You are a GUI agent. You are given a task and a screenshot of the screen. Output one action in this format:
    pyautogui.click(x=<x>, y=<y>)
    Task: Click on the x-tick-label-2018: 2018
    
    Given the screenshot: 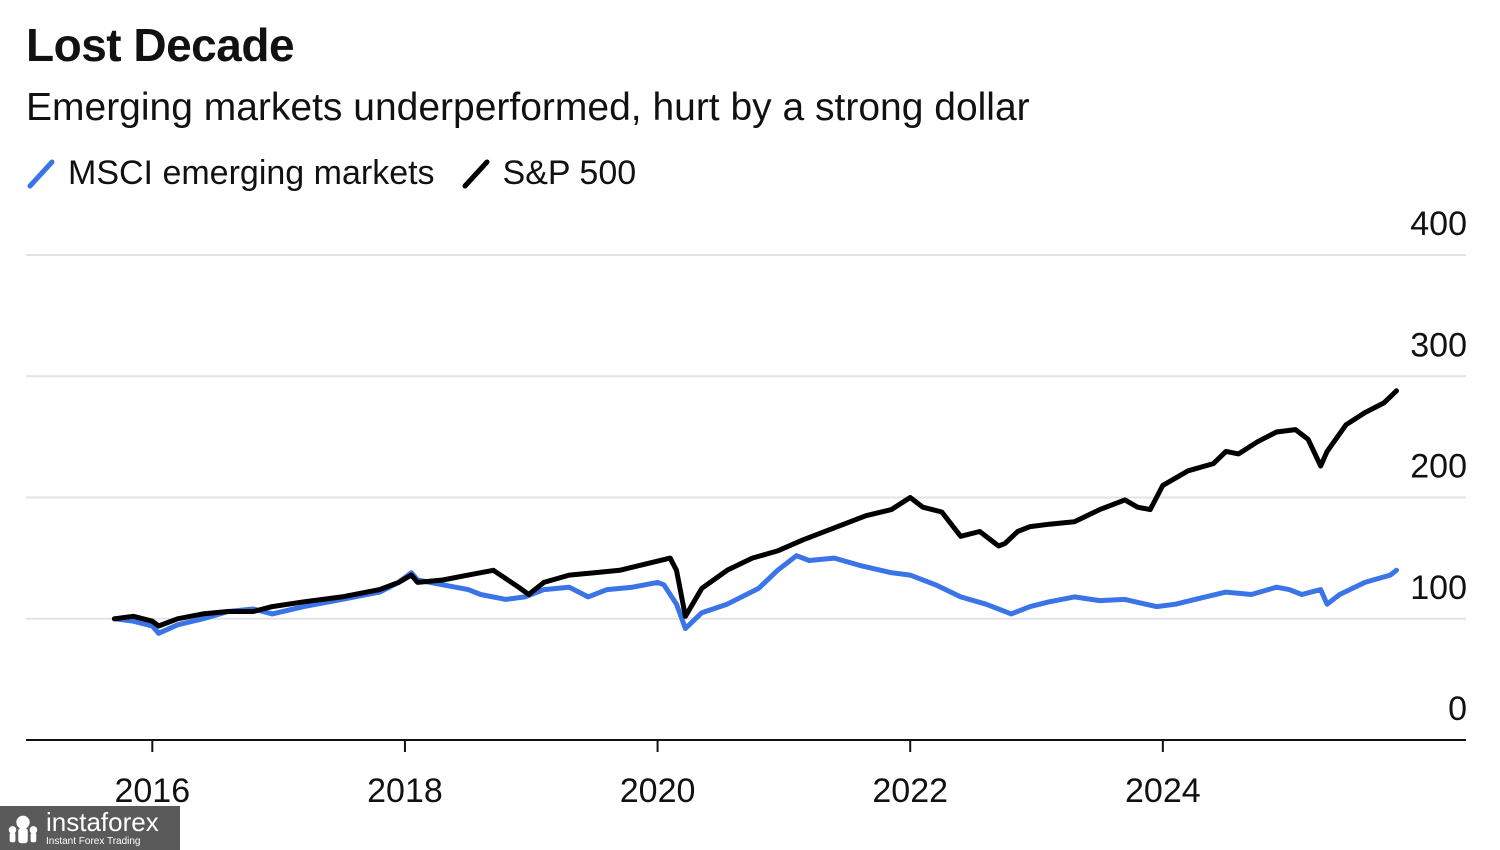 What is the action you would take?
    pyautogui.click(x=405, y=791)
    